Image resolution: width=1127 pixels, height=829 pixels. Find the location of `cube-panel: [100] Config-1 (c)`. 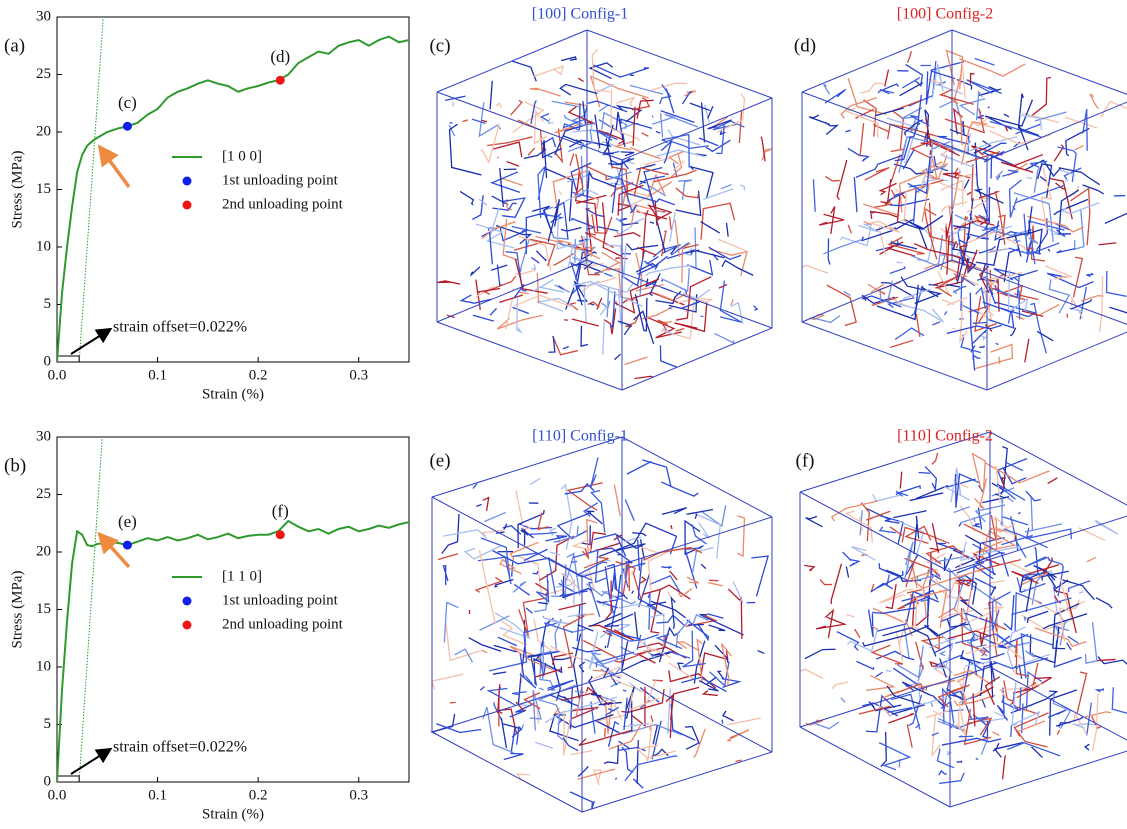

cube-panel: [100] Config-1 (c) is located at coordinates (601, 198).